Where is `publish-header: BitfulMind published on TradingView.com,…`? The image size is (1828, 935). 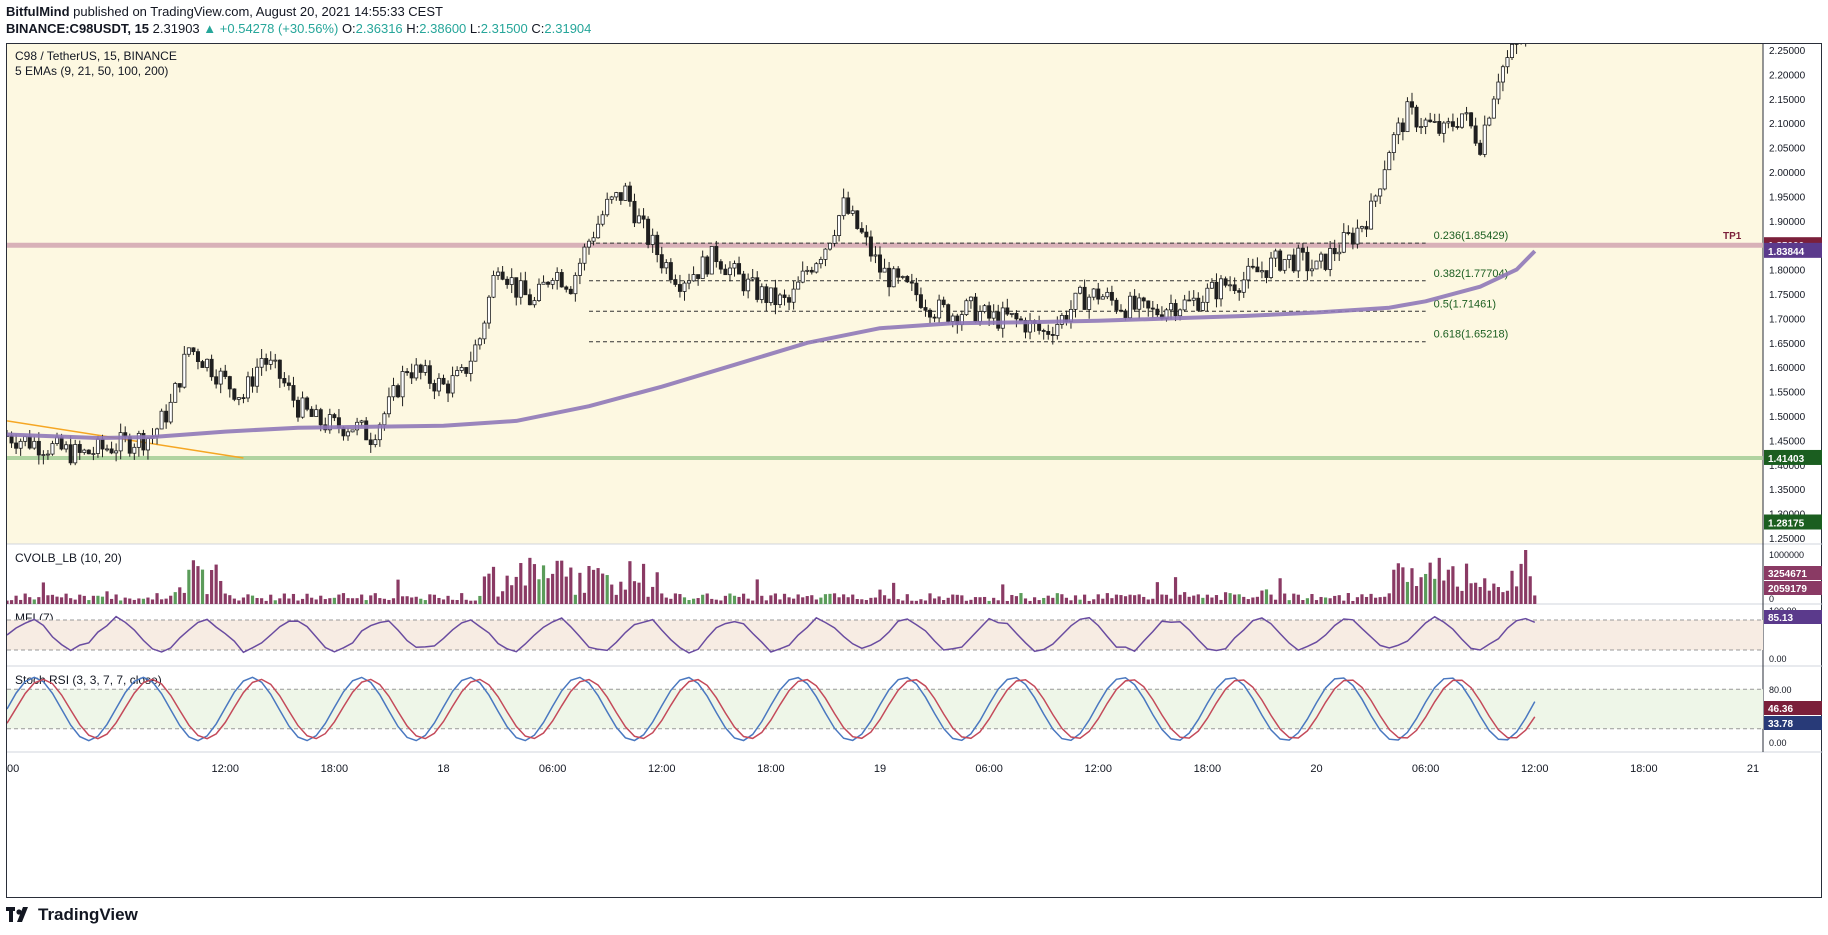
publish-header: BitfulMind published on TradingView.com,… is located at coordinates (224, 11).